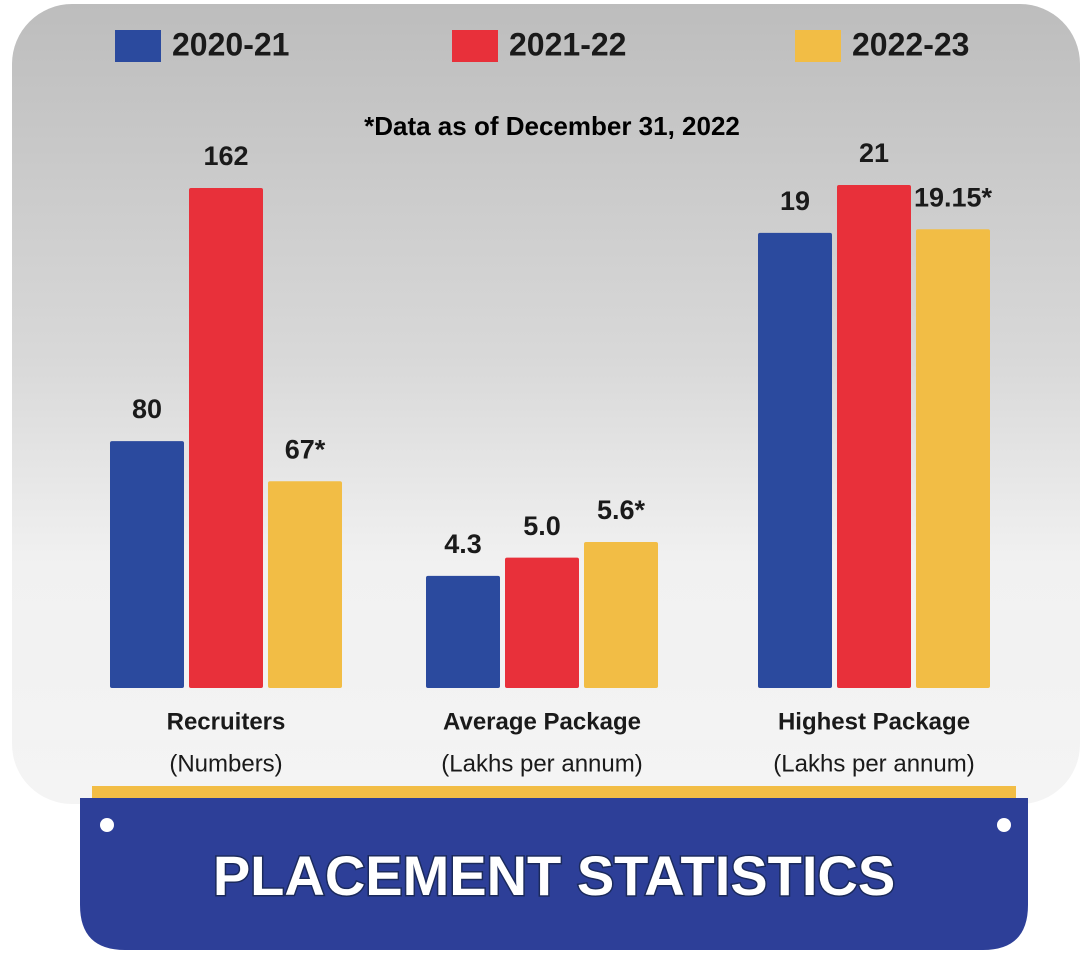  What do you see at coordinates (910, 44) in the screenshot?
I see `legend-label: 2022-23` at bounding box center [910, 44].